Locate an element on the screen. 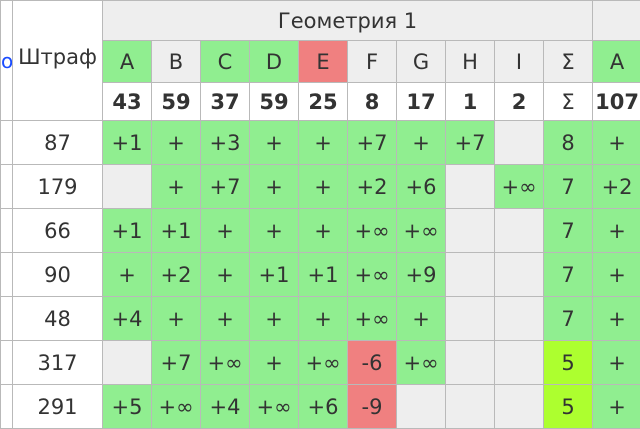  penalty-header: Штраф is located at coordinates (58, 61).